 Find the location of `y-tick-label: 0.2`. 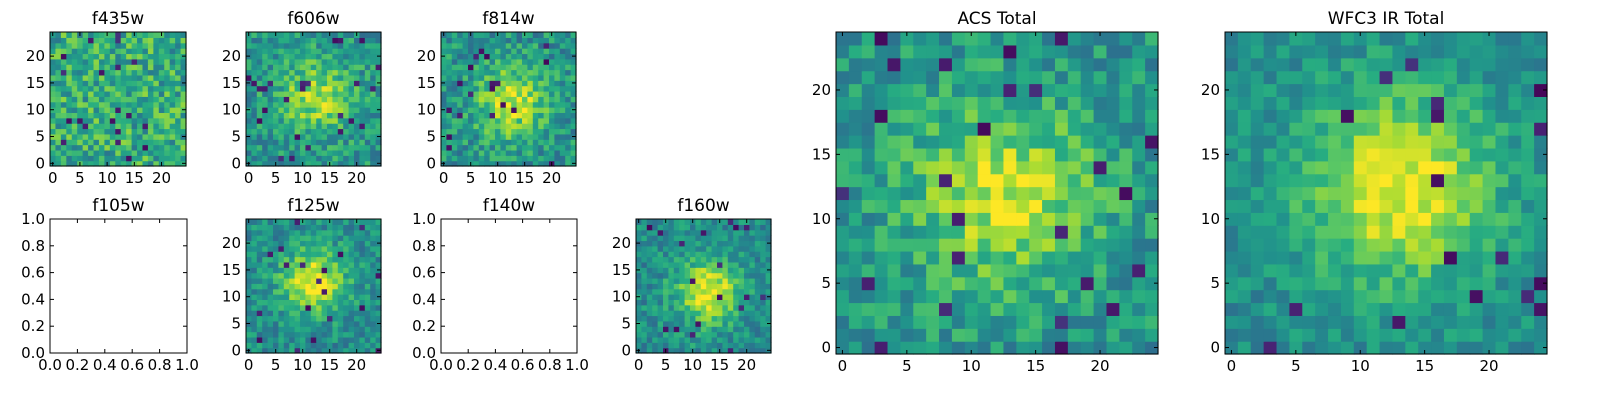

y-tick-label: 0.2 is located at coordinates (33, 326).